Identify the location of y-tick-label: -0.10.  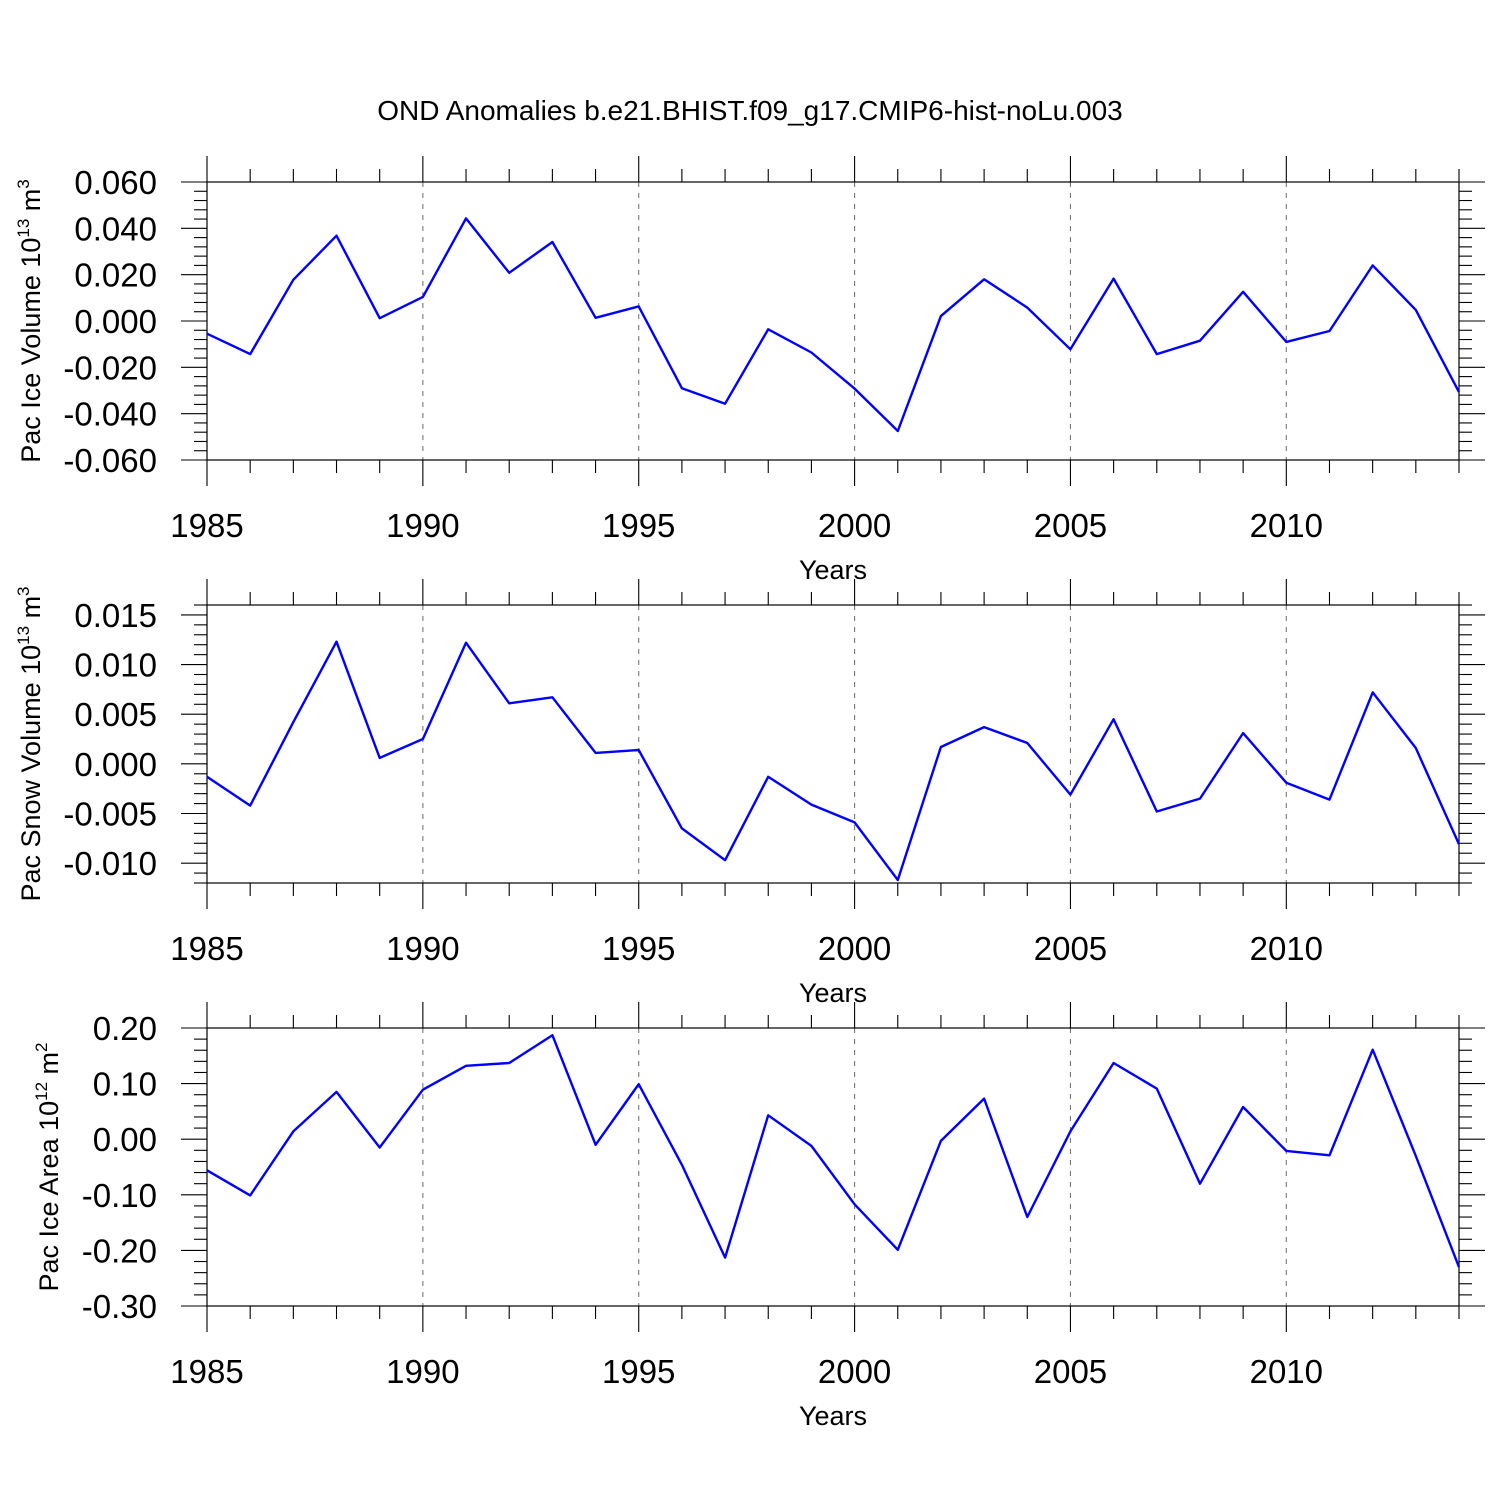
(119, 1195).